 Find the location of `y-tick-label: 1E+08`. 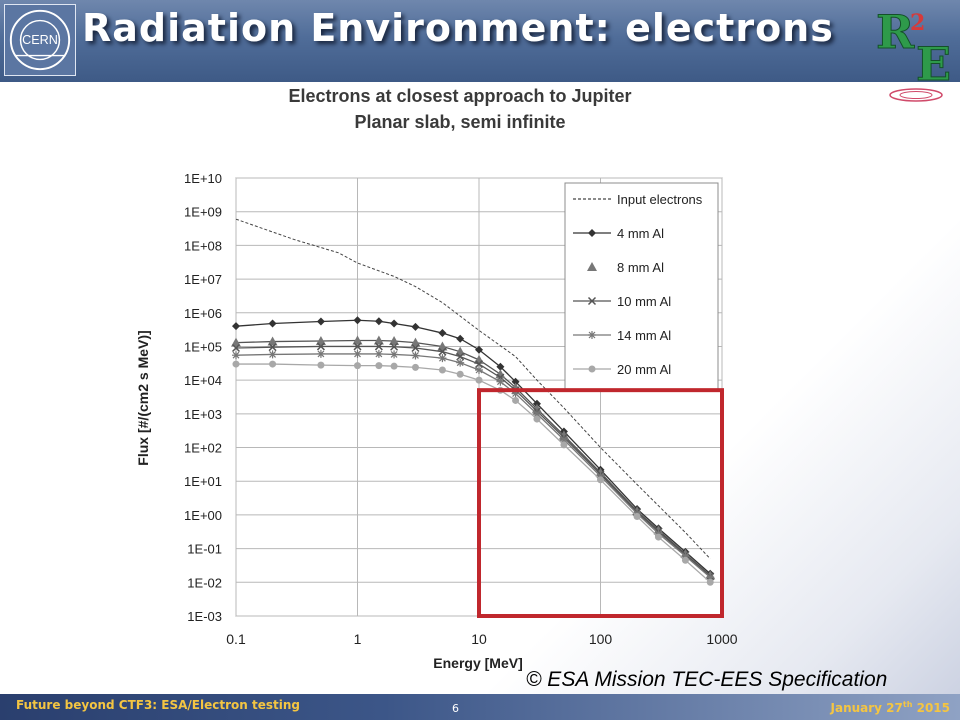

y-tick-label: 1E+08 is located at coordinates (203, 245).